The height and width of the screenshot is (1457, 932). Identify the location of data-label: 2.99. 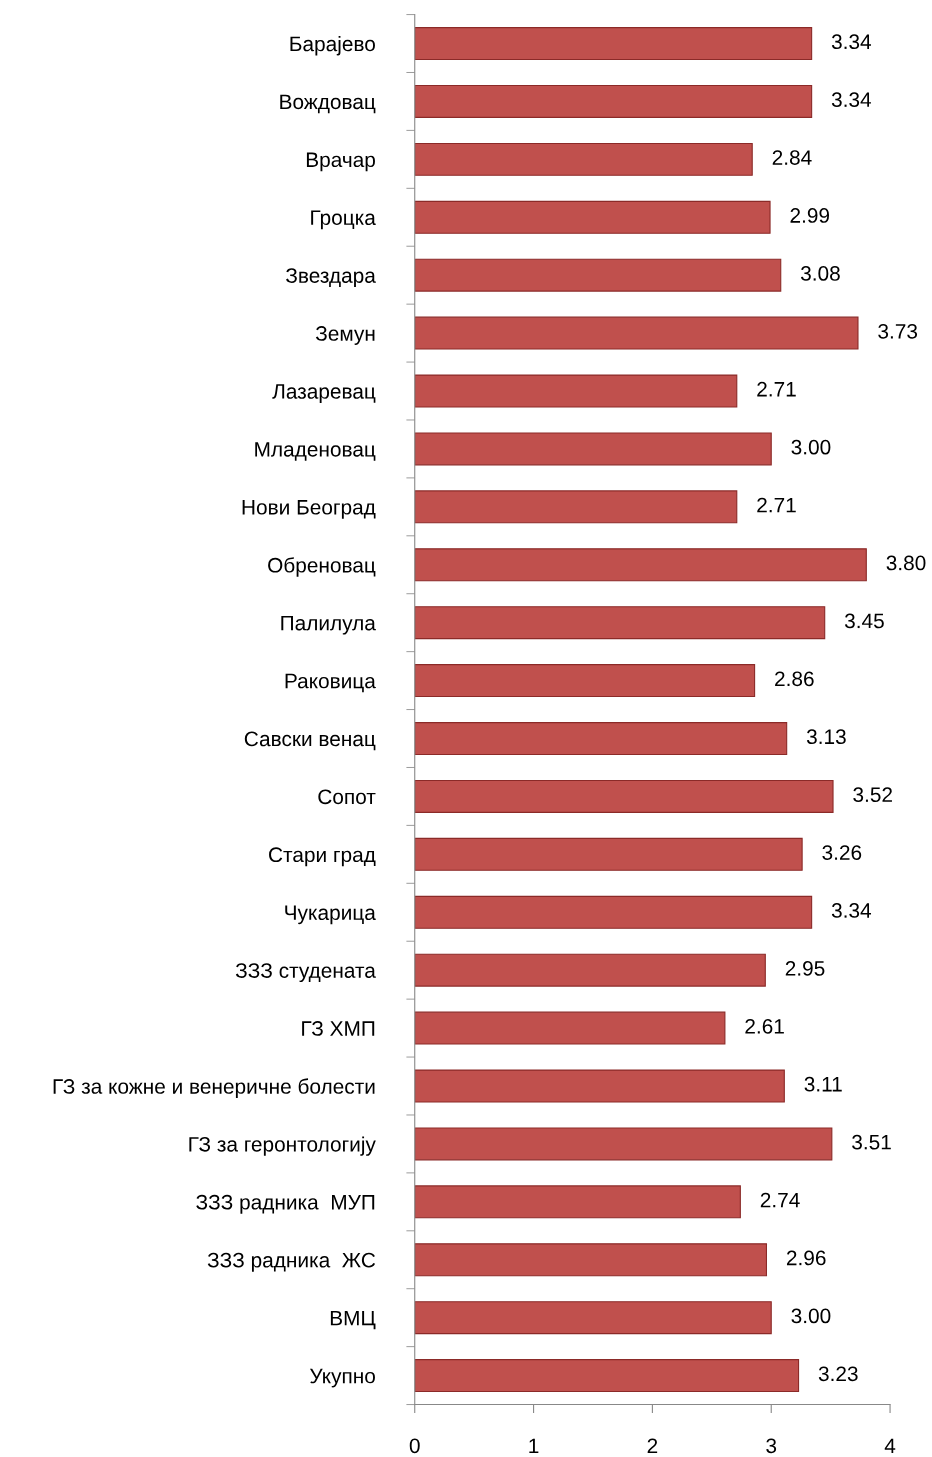
(810, 215).